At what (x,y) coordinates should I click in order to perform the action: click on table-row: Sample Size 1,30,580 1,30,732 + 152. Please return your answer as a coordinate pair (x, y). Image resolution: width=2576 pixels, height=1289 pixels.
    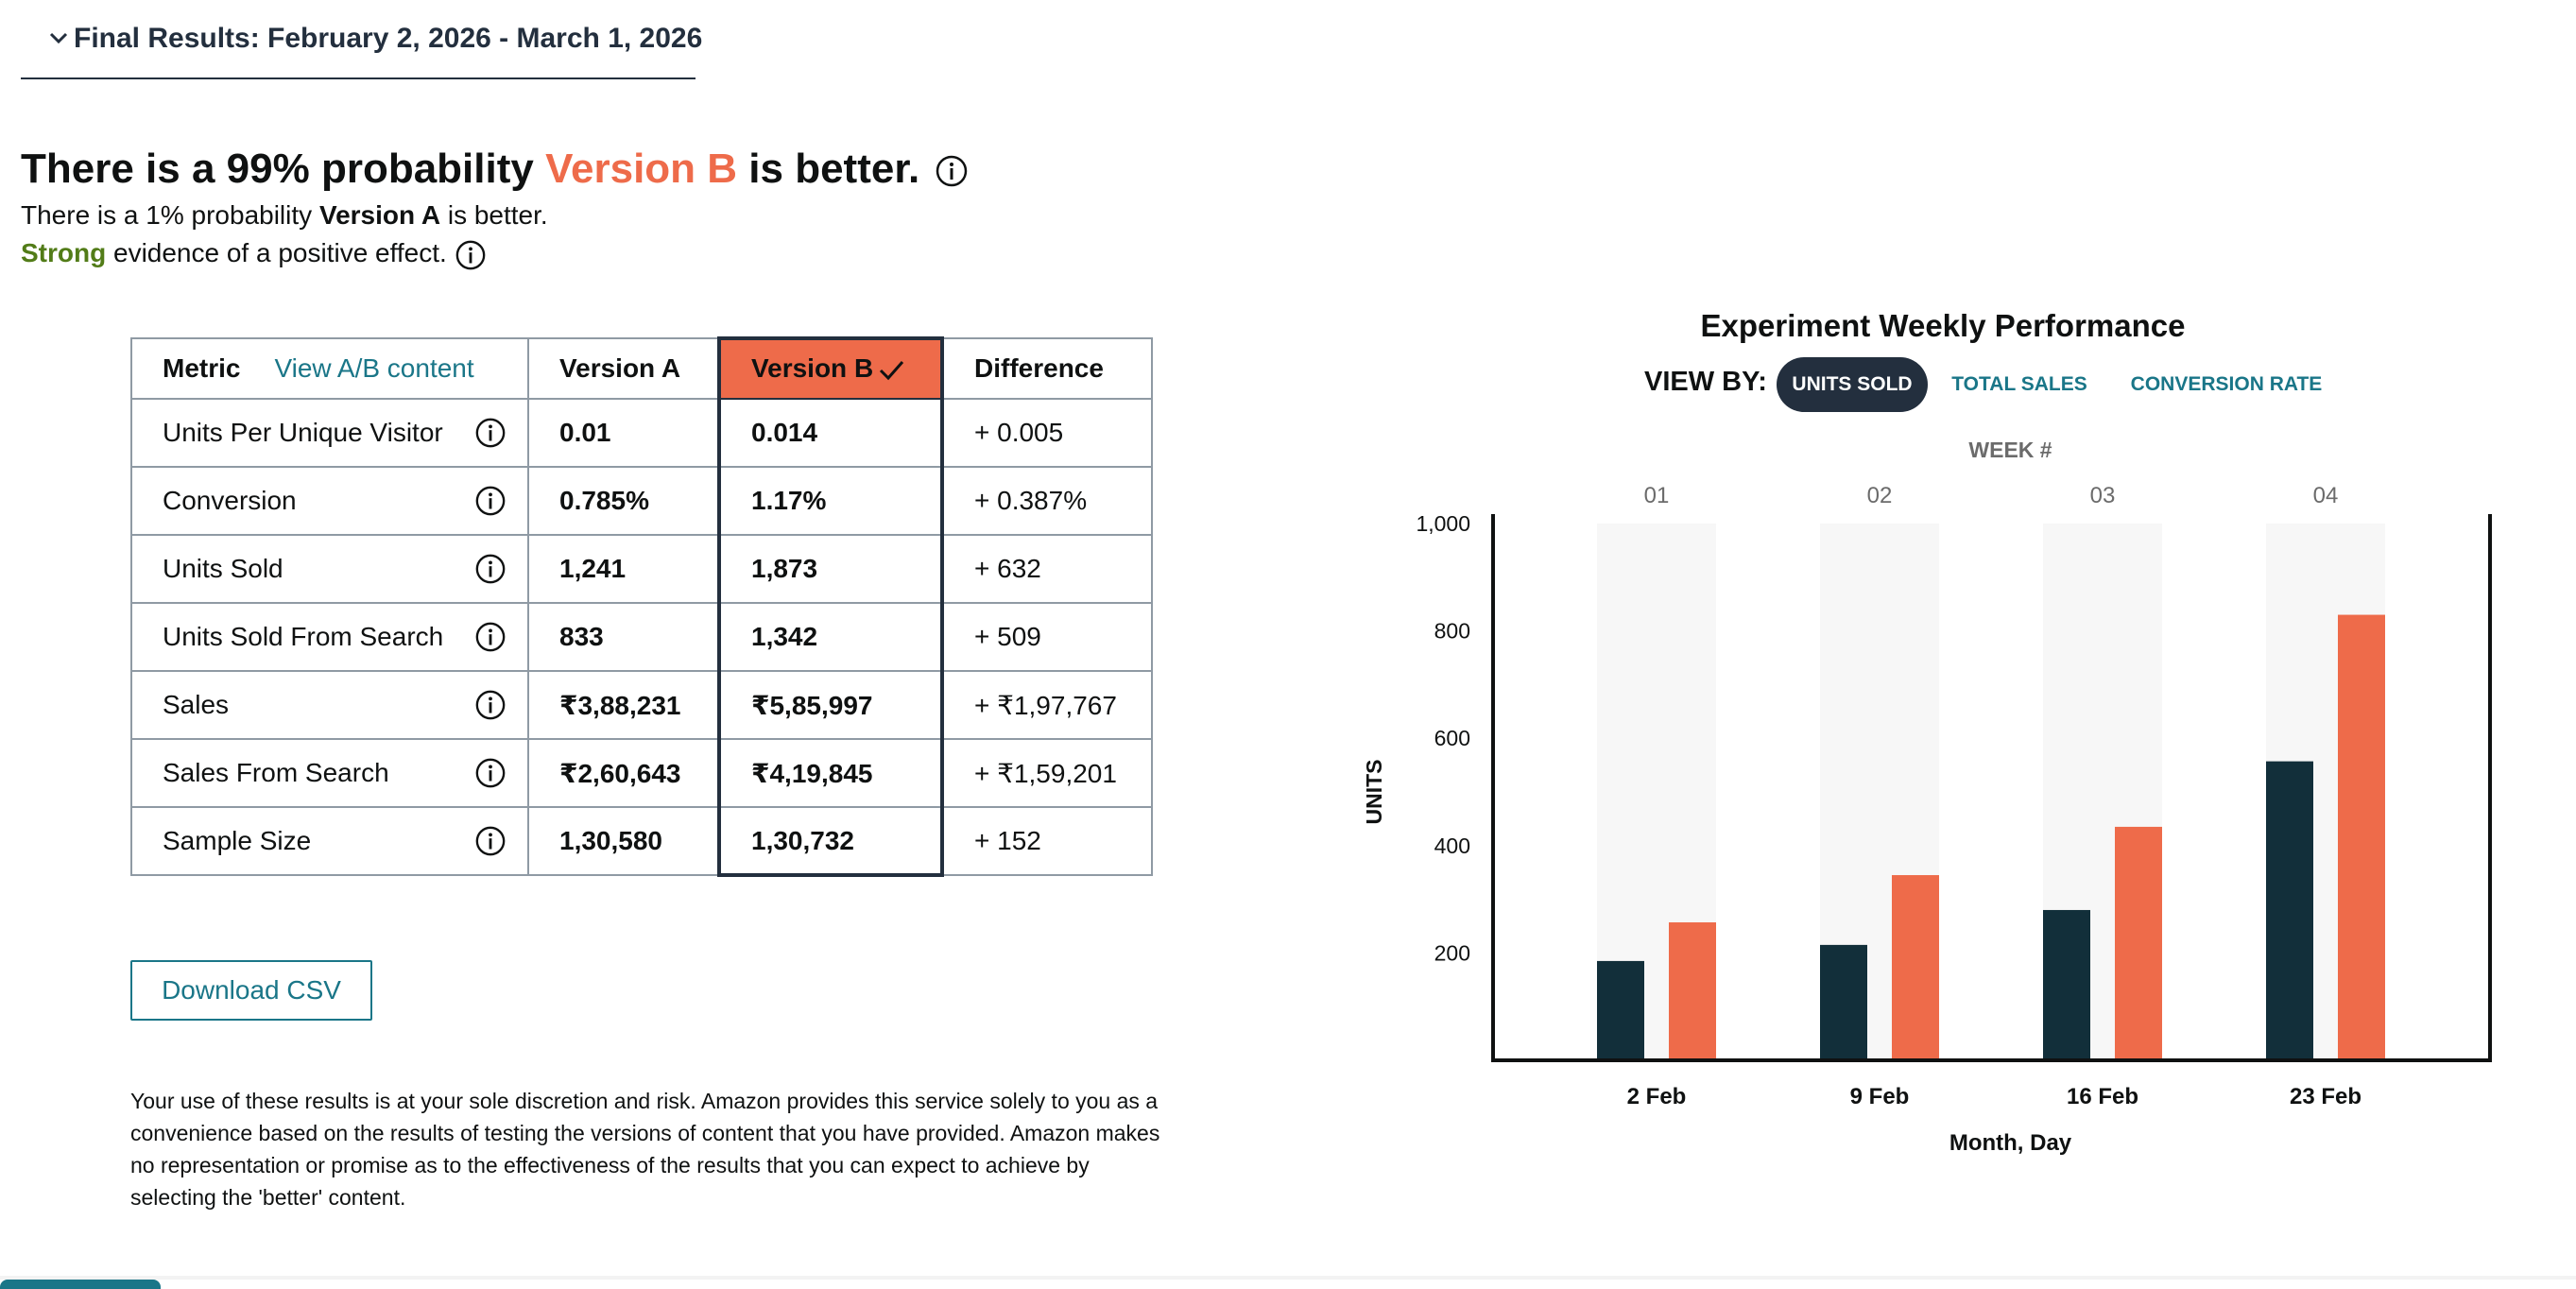
    Looking at the image, I should click on (641, 841).